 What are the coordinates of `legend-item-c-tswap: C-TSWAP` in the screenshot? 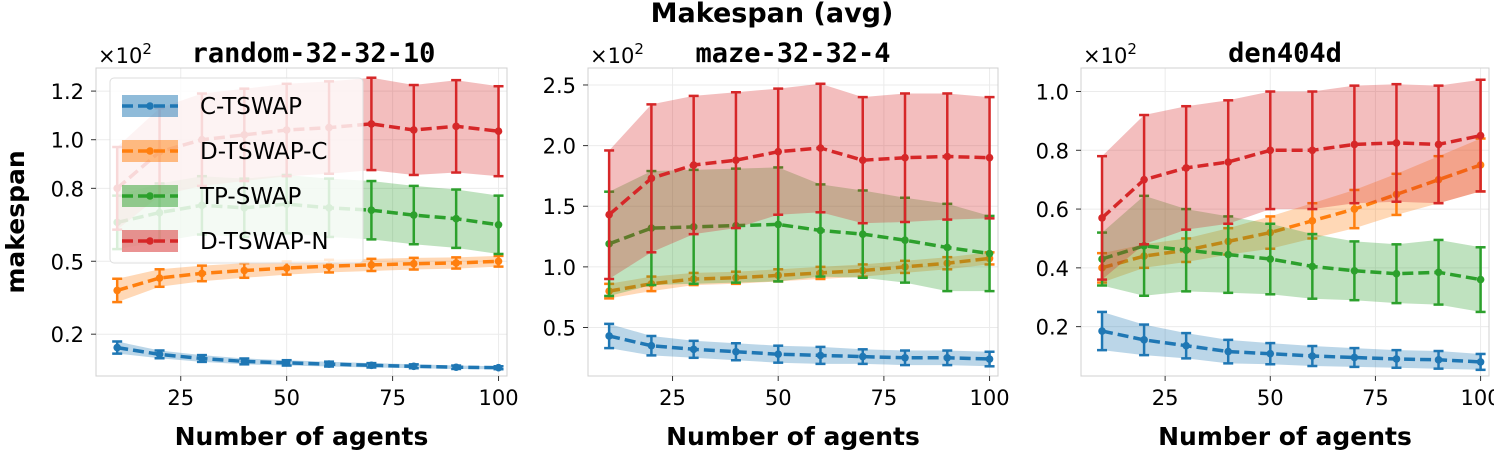 It's located at (212, 107).